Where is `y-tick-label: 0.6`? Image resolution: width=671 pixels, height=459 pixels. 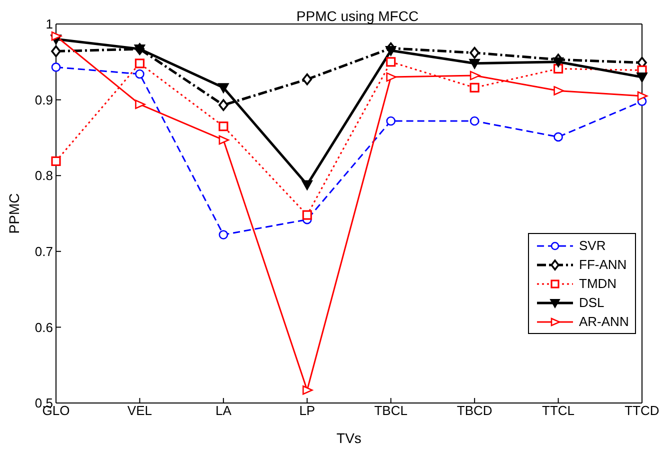 y-tick-label: 0.6 is located at coordinates (43, 327).